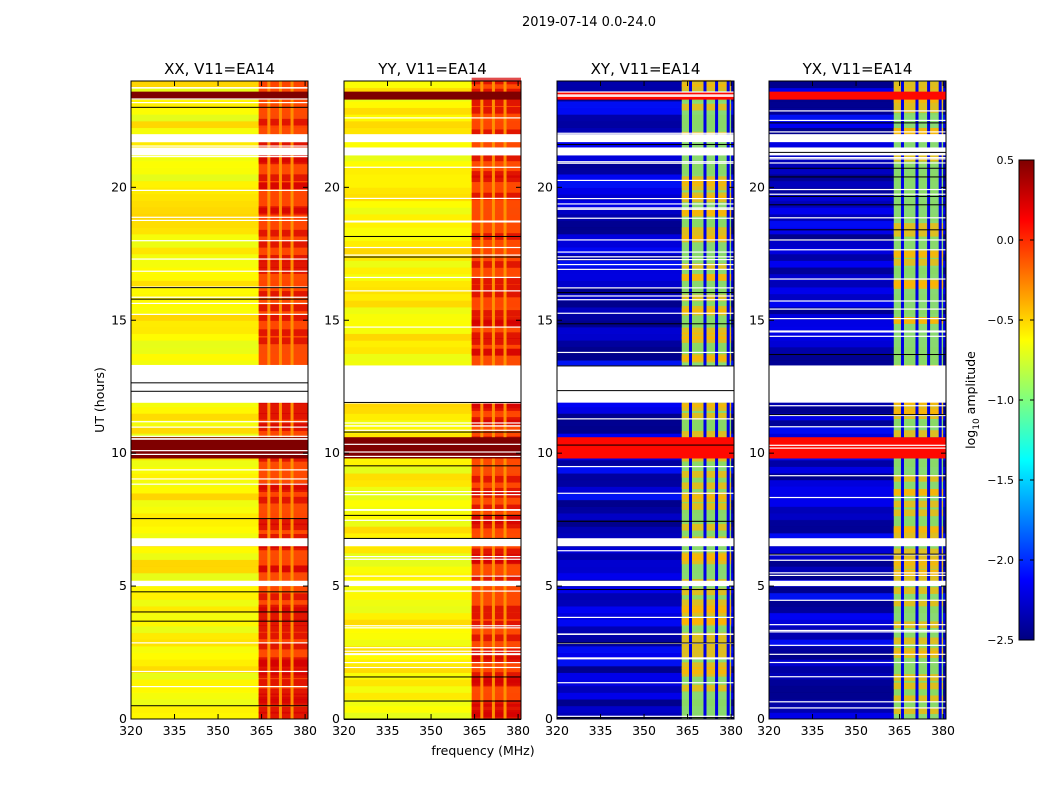  I want to click on colorbar-tick-label: −1.5, so click(1000, 480).